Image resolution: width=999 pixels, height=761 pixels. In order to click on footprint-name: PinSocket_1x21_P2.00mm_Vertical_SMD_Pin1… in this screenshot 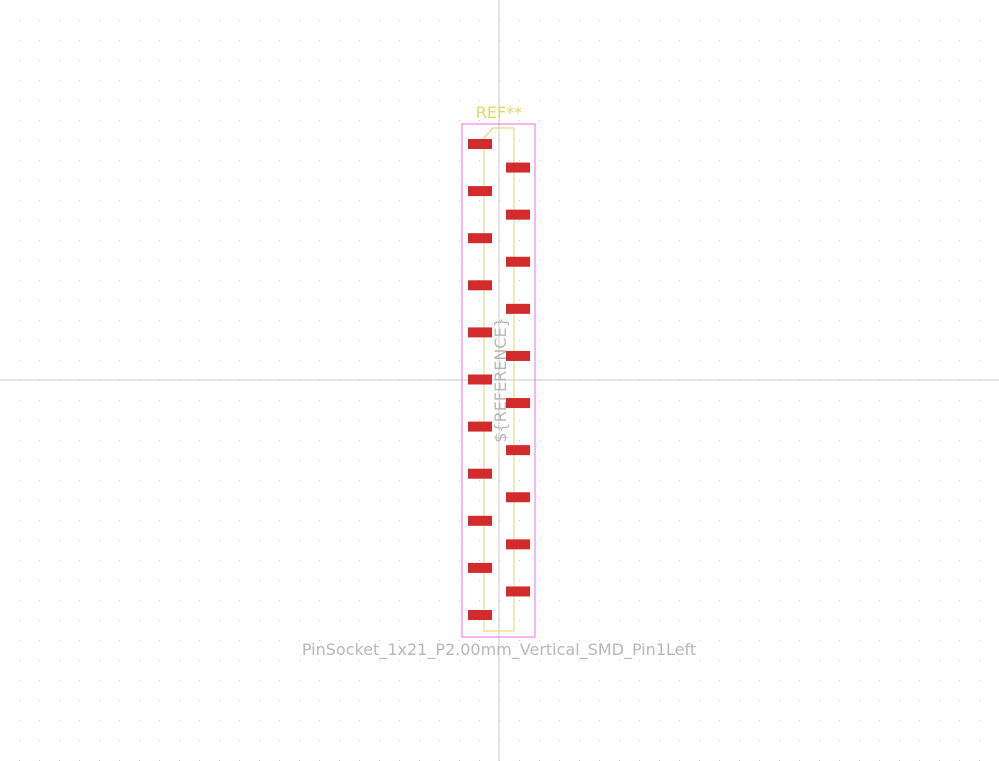, I will do `click(499, 650)`.